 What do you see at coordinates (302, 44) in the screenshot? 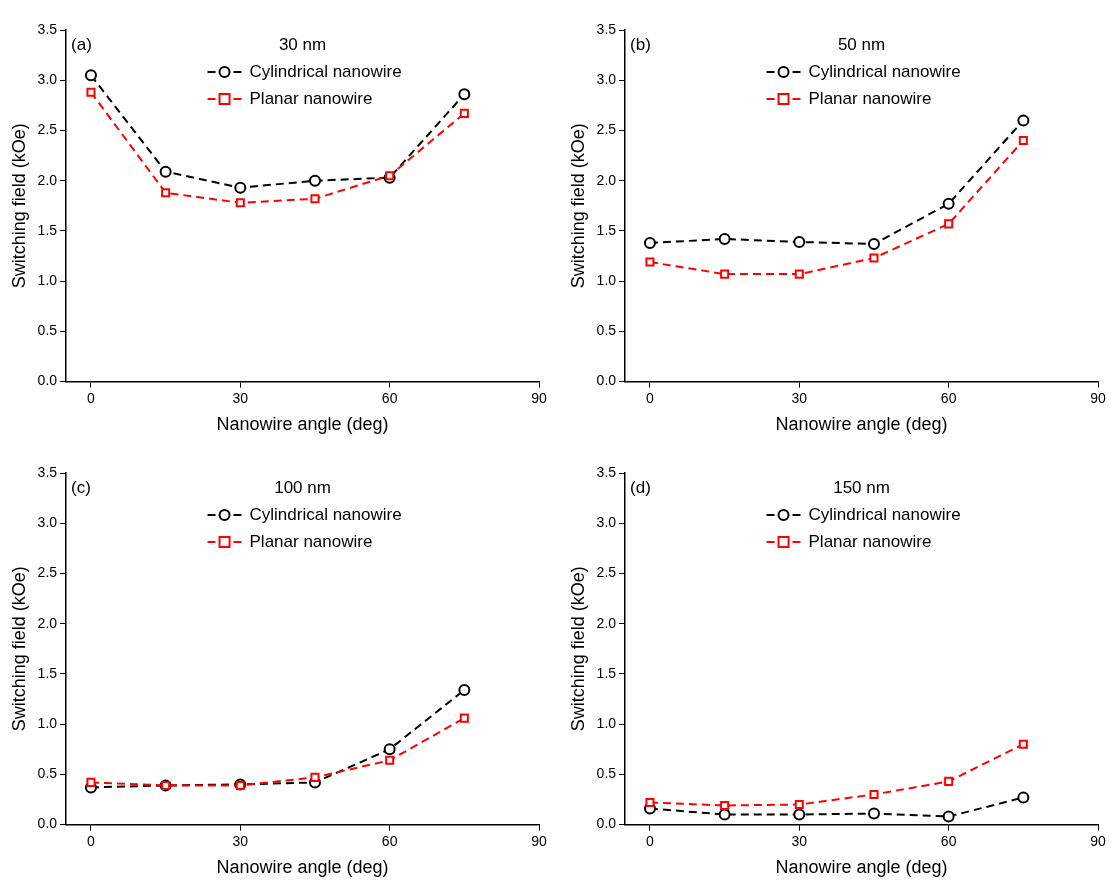
I see `chart-title: 30 nm` at bounding box center [302, 44].